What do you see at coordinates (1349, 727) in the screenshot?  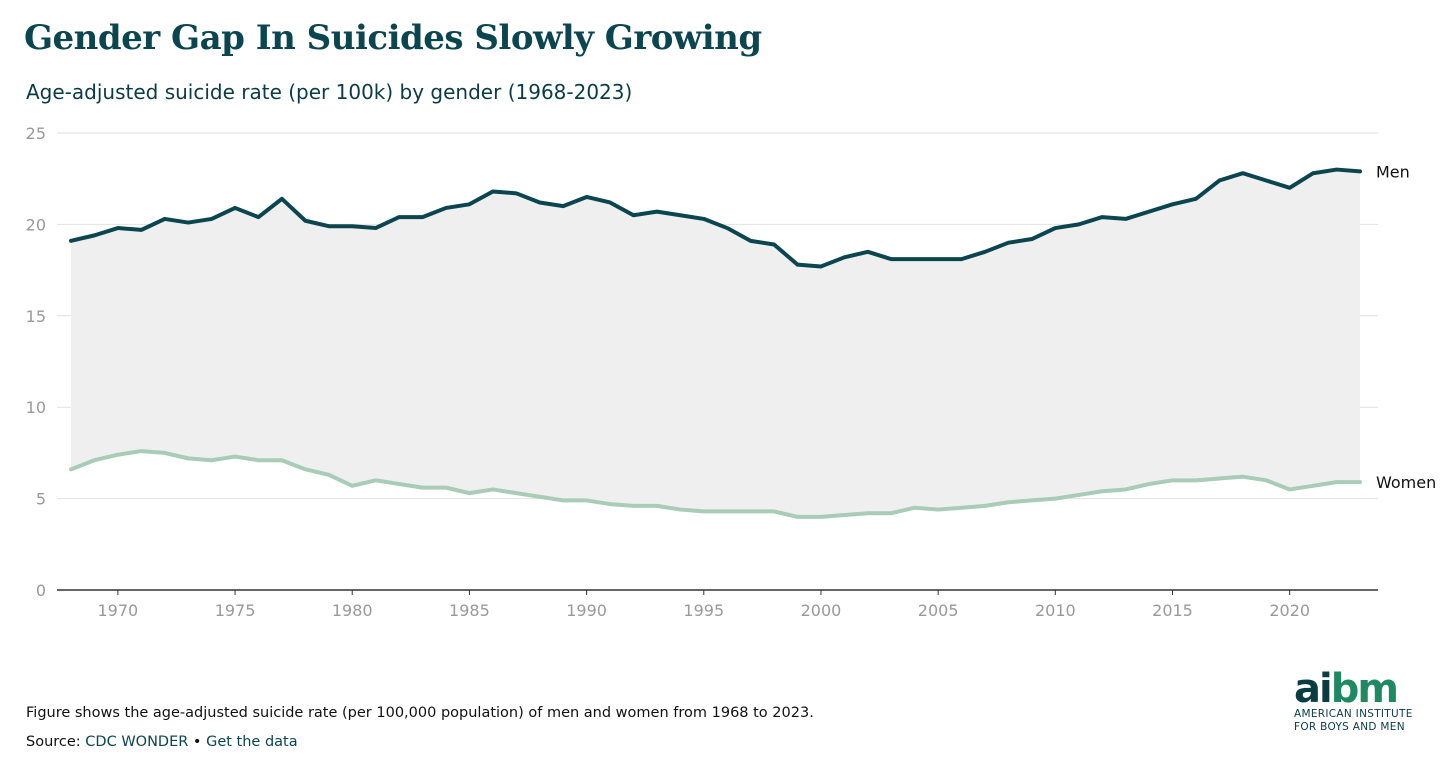 I see `logo-line2: FOR BOYS AND MEN` at bounding box center [1349, 727].